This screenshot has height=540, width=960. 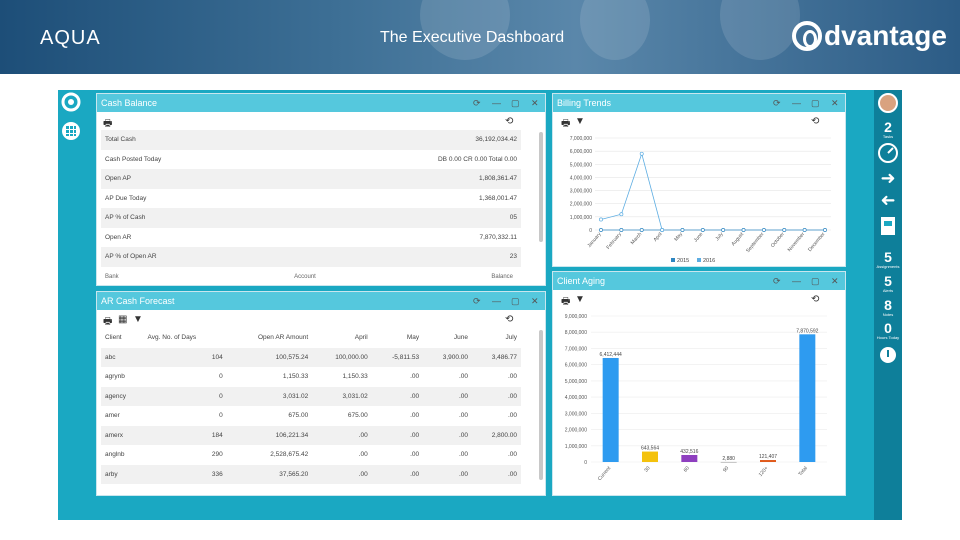 I want to click on x-tick-label: 120+, so click(x=764, y=471).